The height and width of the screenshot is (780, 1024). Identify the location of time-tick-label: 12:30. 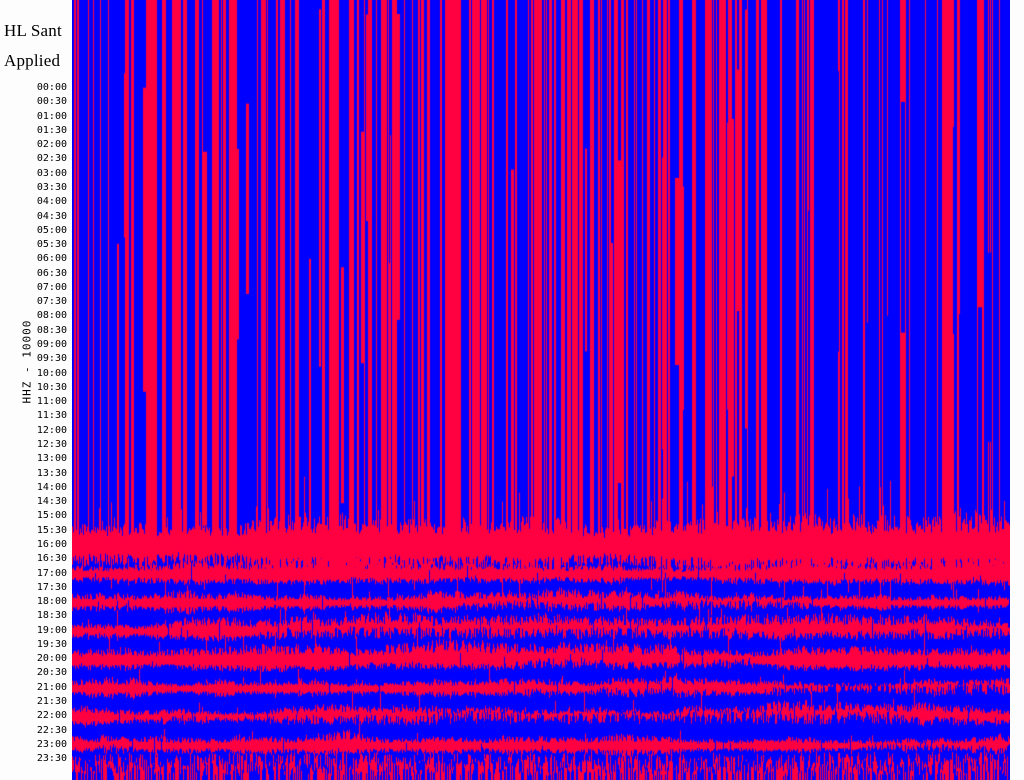
(51, 444).